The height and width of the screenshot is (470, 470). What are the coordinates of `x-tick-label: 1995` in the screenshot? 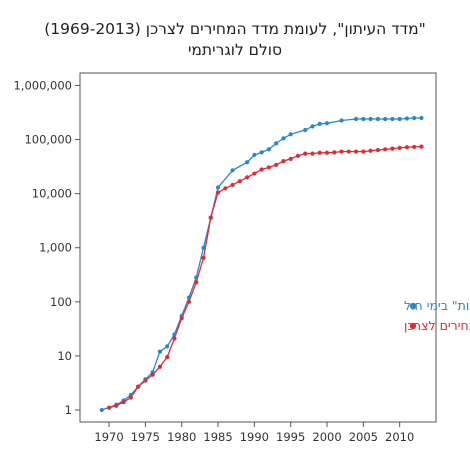 It's located at (290, 437).